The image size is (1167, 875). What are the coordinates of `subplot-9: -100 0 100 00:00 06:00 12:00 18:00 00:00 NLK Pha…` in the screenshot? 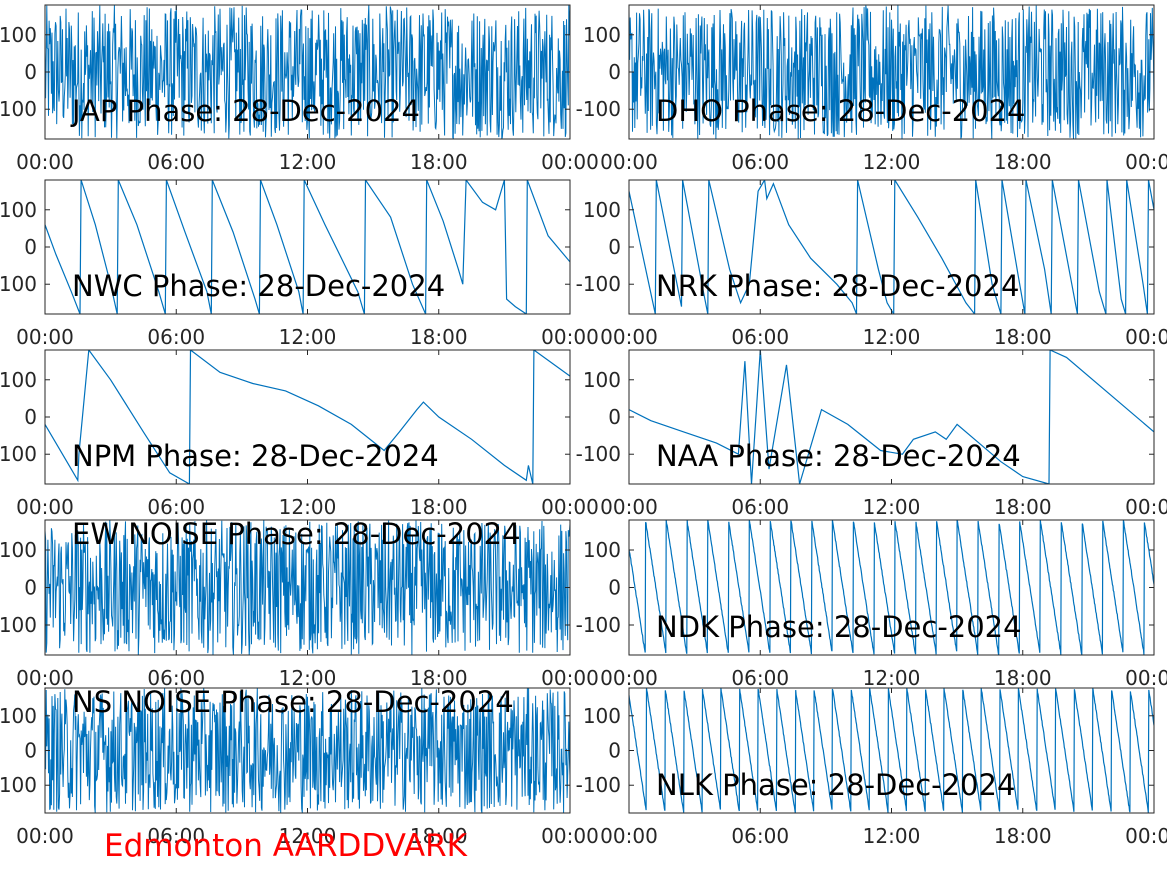 It's located at (871, 767).